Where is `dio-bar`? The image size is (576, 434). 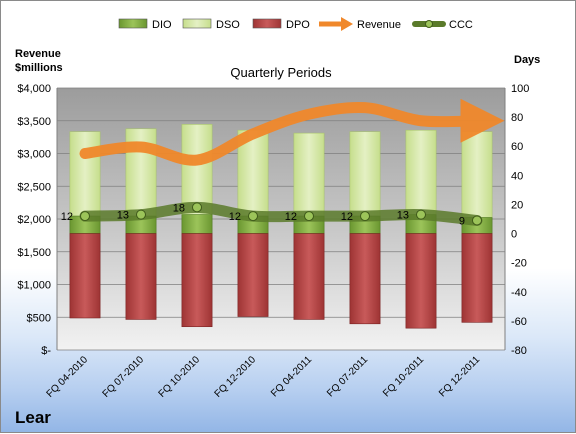 dio-bar is located at coordinates (197, 224).